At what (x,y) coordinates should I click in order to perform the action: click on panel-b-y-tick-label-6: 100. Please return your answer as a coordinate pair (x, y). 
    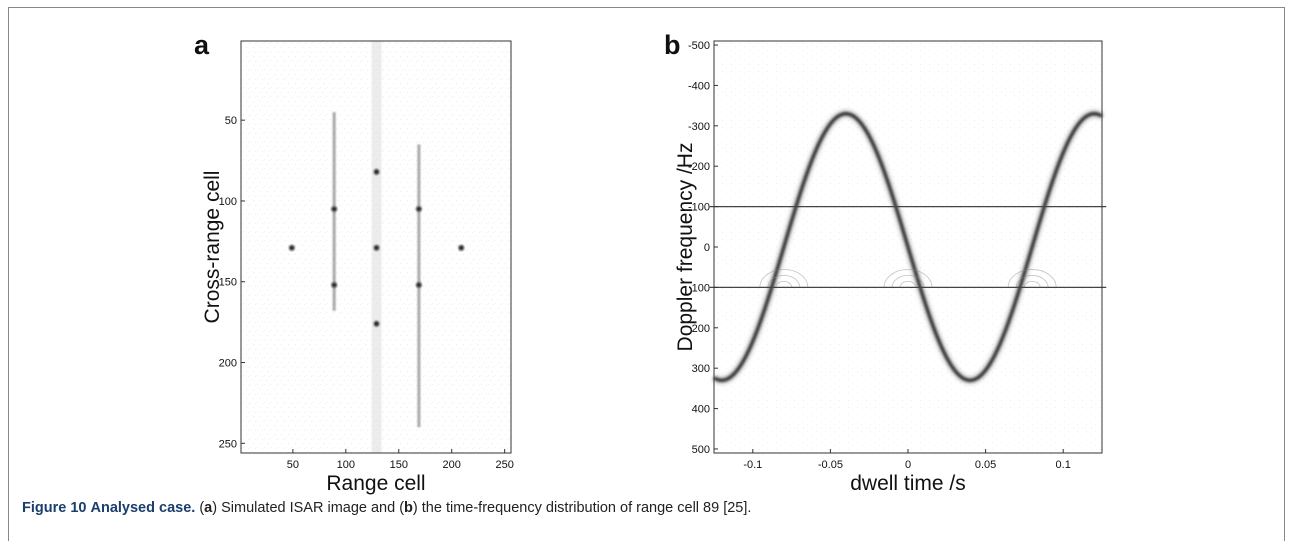
    Looking at the image, I should click on (701, 288).